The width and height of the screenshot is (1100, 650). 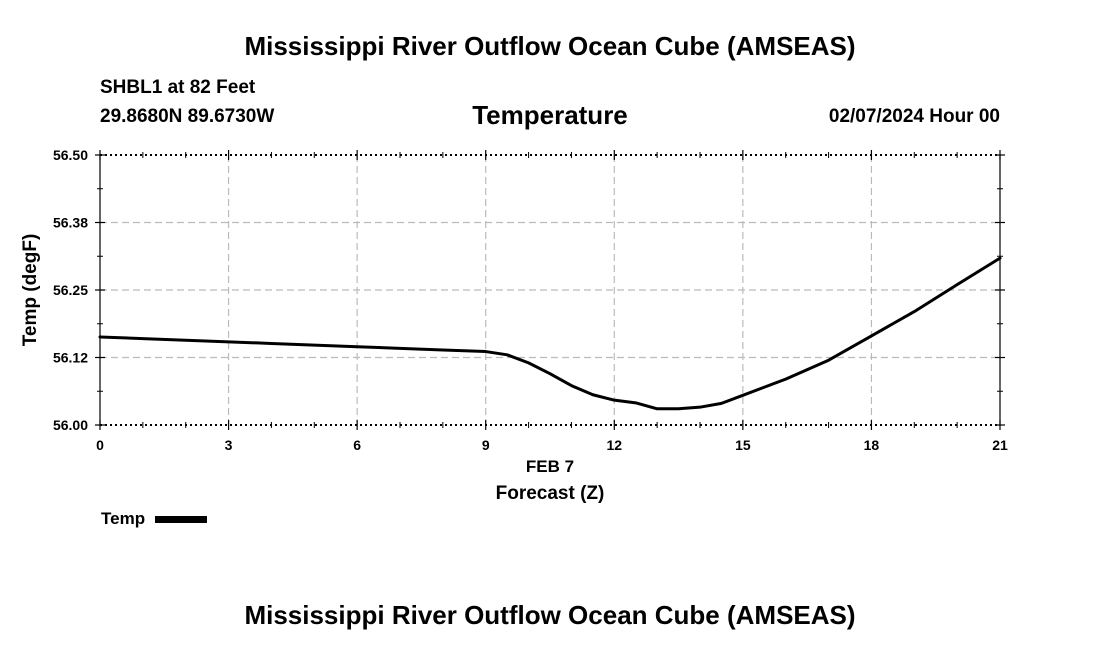 I want to click on station-label: SHBL1 at 82 Feet, so click(x=178, y=87).